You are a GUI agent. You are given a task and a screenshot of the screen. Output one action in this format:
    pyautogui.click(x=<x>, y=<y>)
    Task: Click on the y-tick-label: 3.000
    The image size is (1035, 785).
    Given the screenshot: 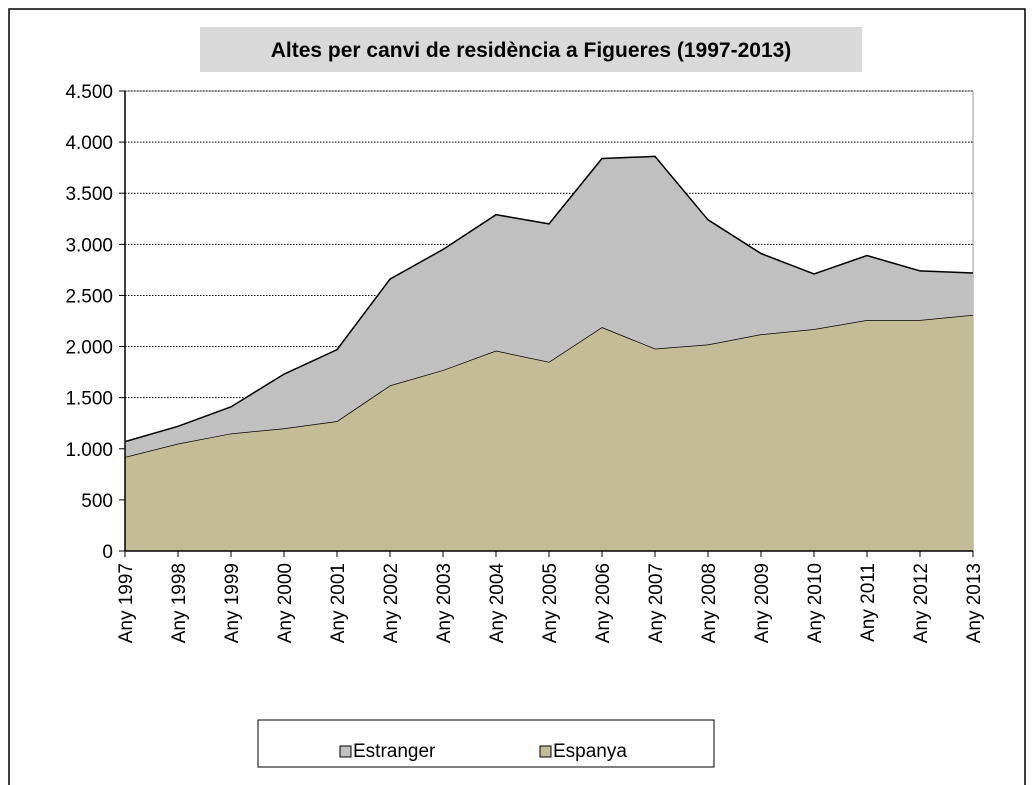 What is the action you would take?
    pyautogui.click(x=89, y=245)
    